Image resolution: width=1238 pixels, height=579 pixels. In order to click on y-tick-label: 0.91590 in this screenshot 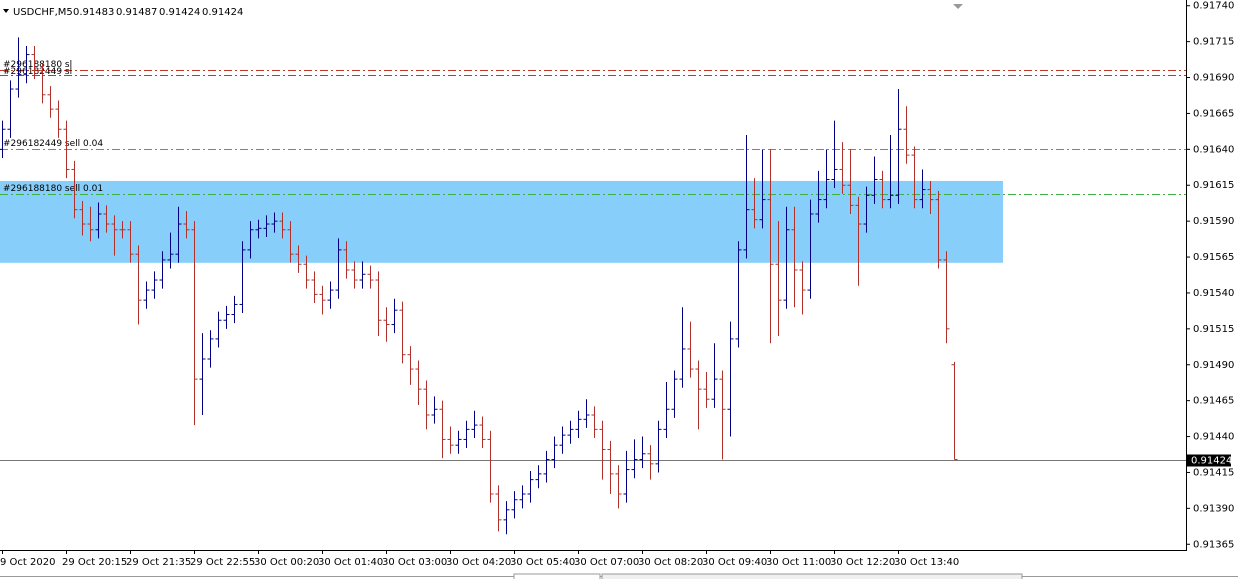, I will do `click(1213, 221)`.